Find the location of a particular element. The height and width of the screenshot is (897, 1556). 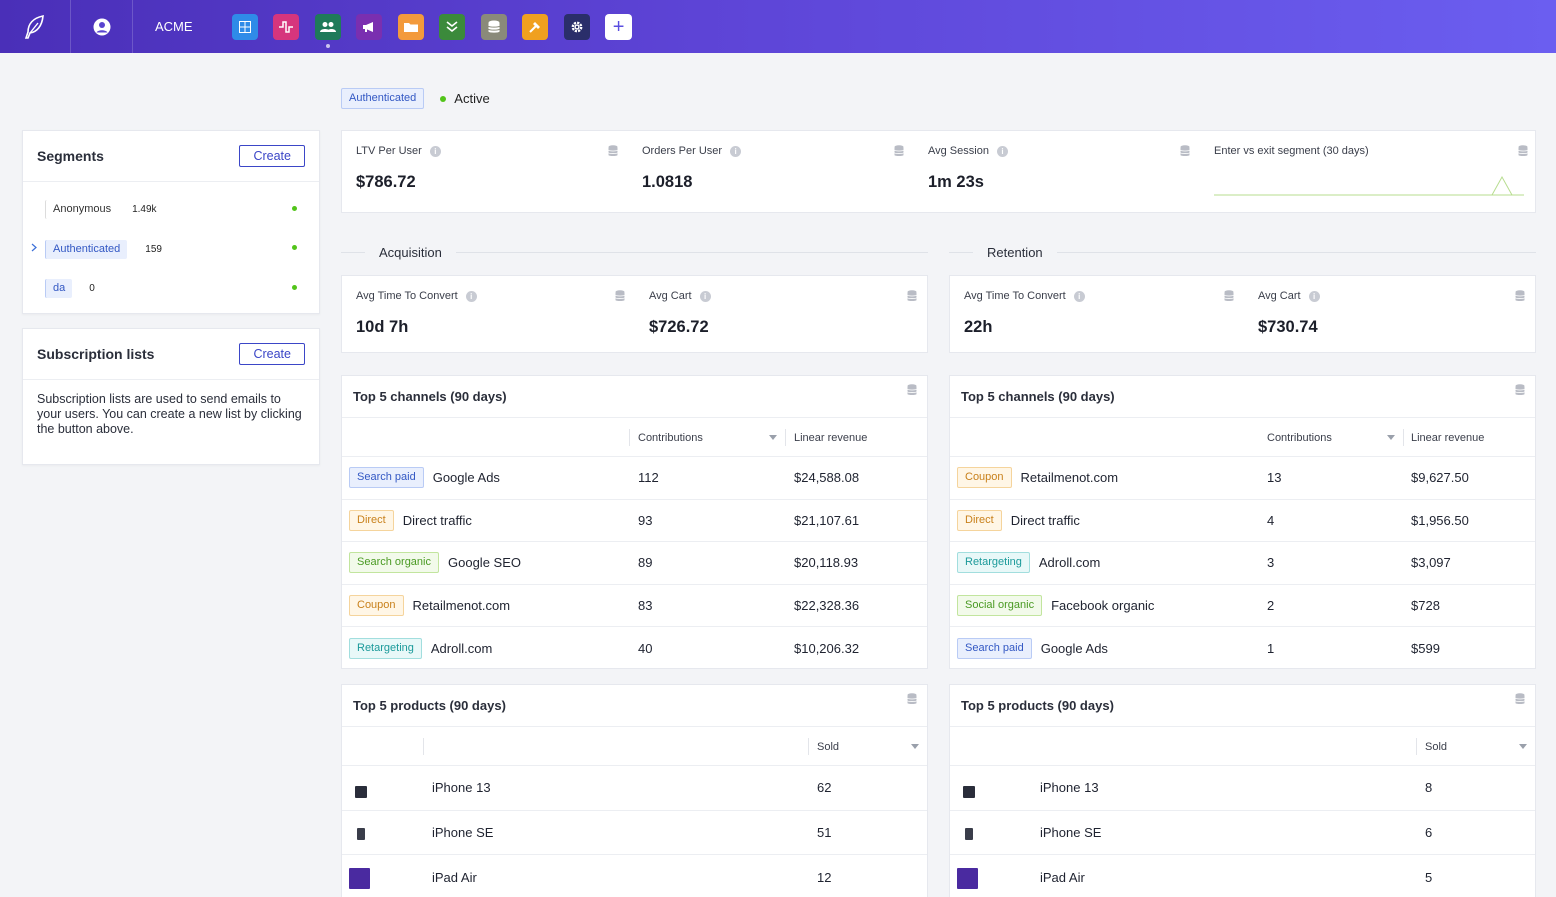

table-row: Search paid Google Ads 112 $24,588.08 is located at coordinates (634, 478).